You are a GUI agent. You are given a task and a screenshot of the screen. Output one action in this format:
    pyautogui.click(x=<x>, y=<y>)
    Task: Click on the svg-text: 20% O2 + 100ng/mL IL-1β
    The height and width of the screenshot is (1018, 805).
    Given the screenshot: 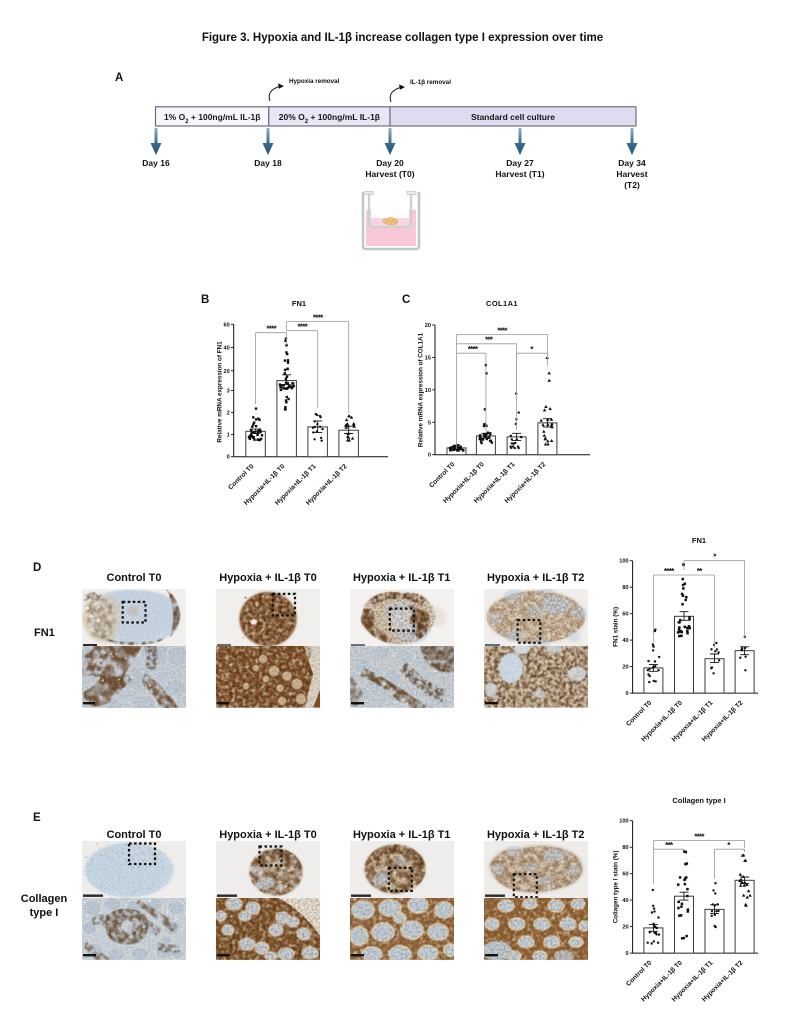 What is the action you would take?
    pyautogui.click(x=329, y=118)
    